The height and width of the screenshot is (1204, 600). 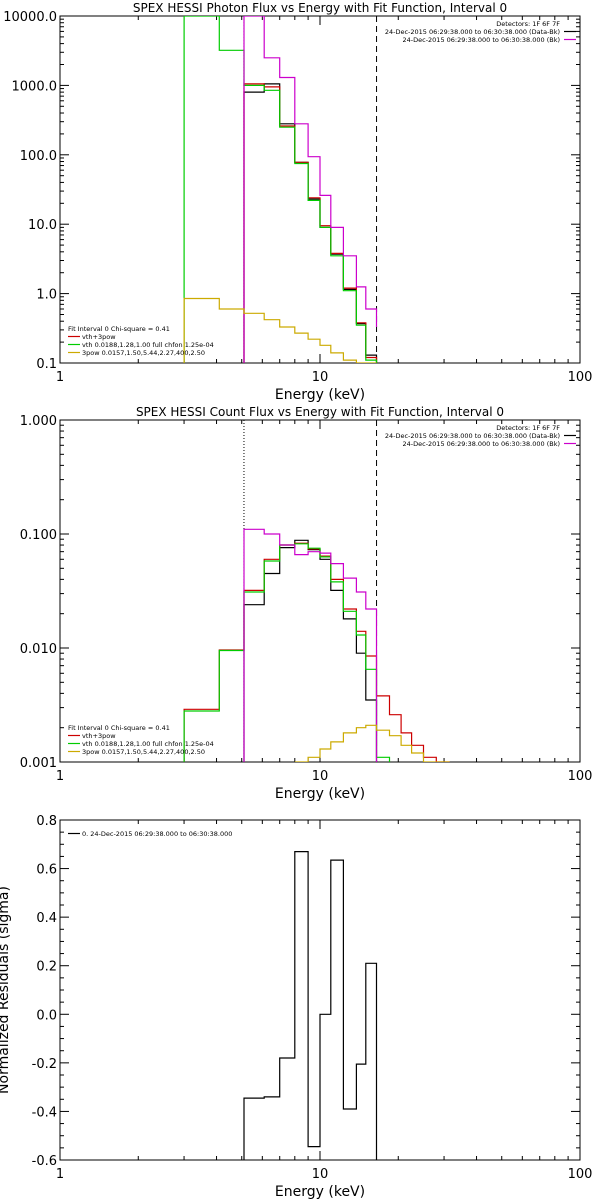 I want to click on y-tick-label: -0.4, so click(x=44, y=1112).